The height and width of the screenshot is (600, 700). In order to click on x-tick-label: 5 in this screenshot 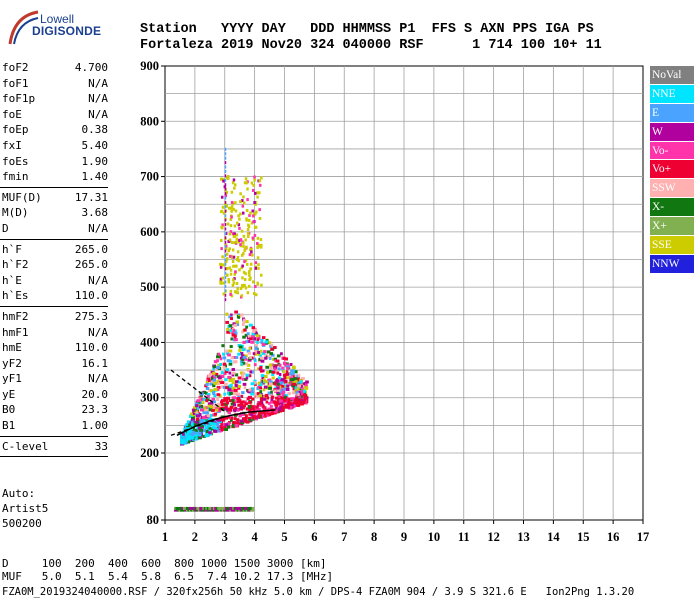, I will do `click(284, 537)`.